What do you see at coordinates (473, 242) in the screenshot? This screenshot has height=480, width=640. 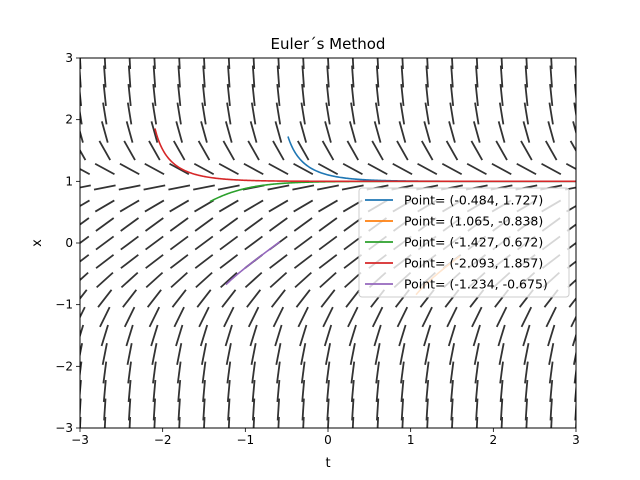 I see `legend-label: Point= (-1.427, 0.672)` at bounding box center [473, 242].